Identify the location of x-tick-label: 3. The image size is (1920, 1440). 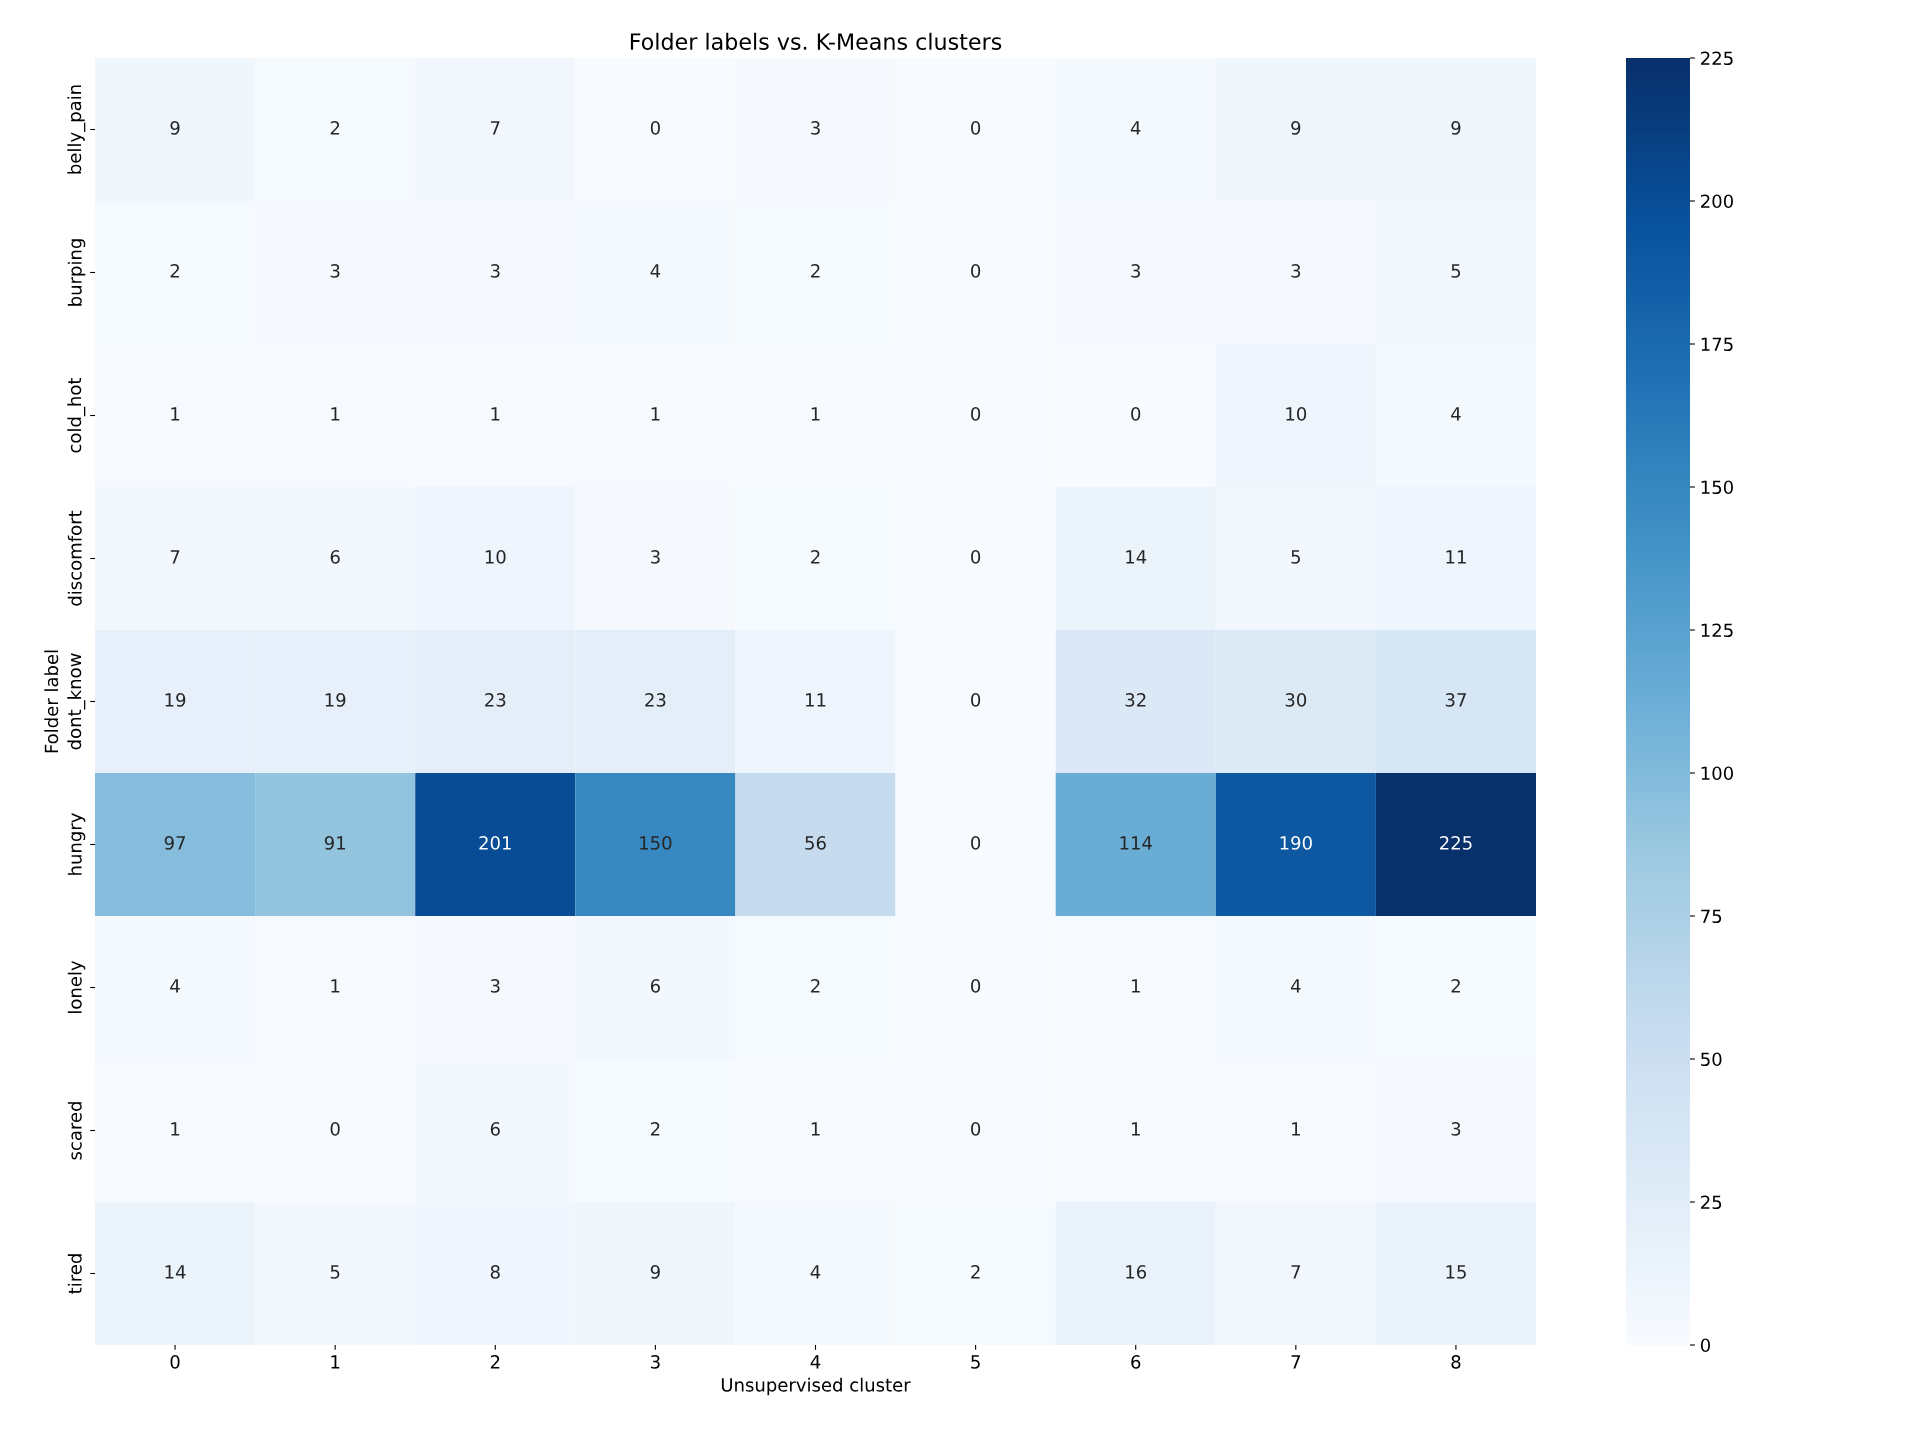
(655, 1362).